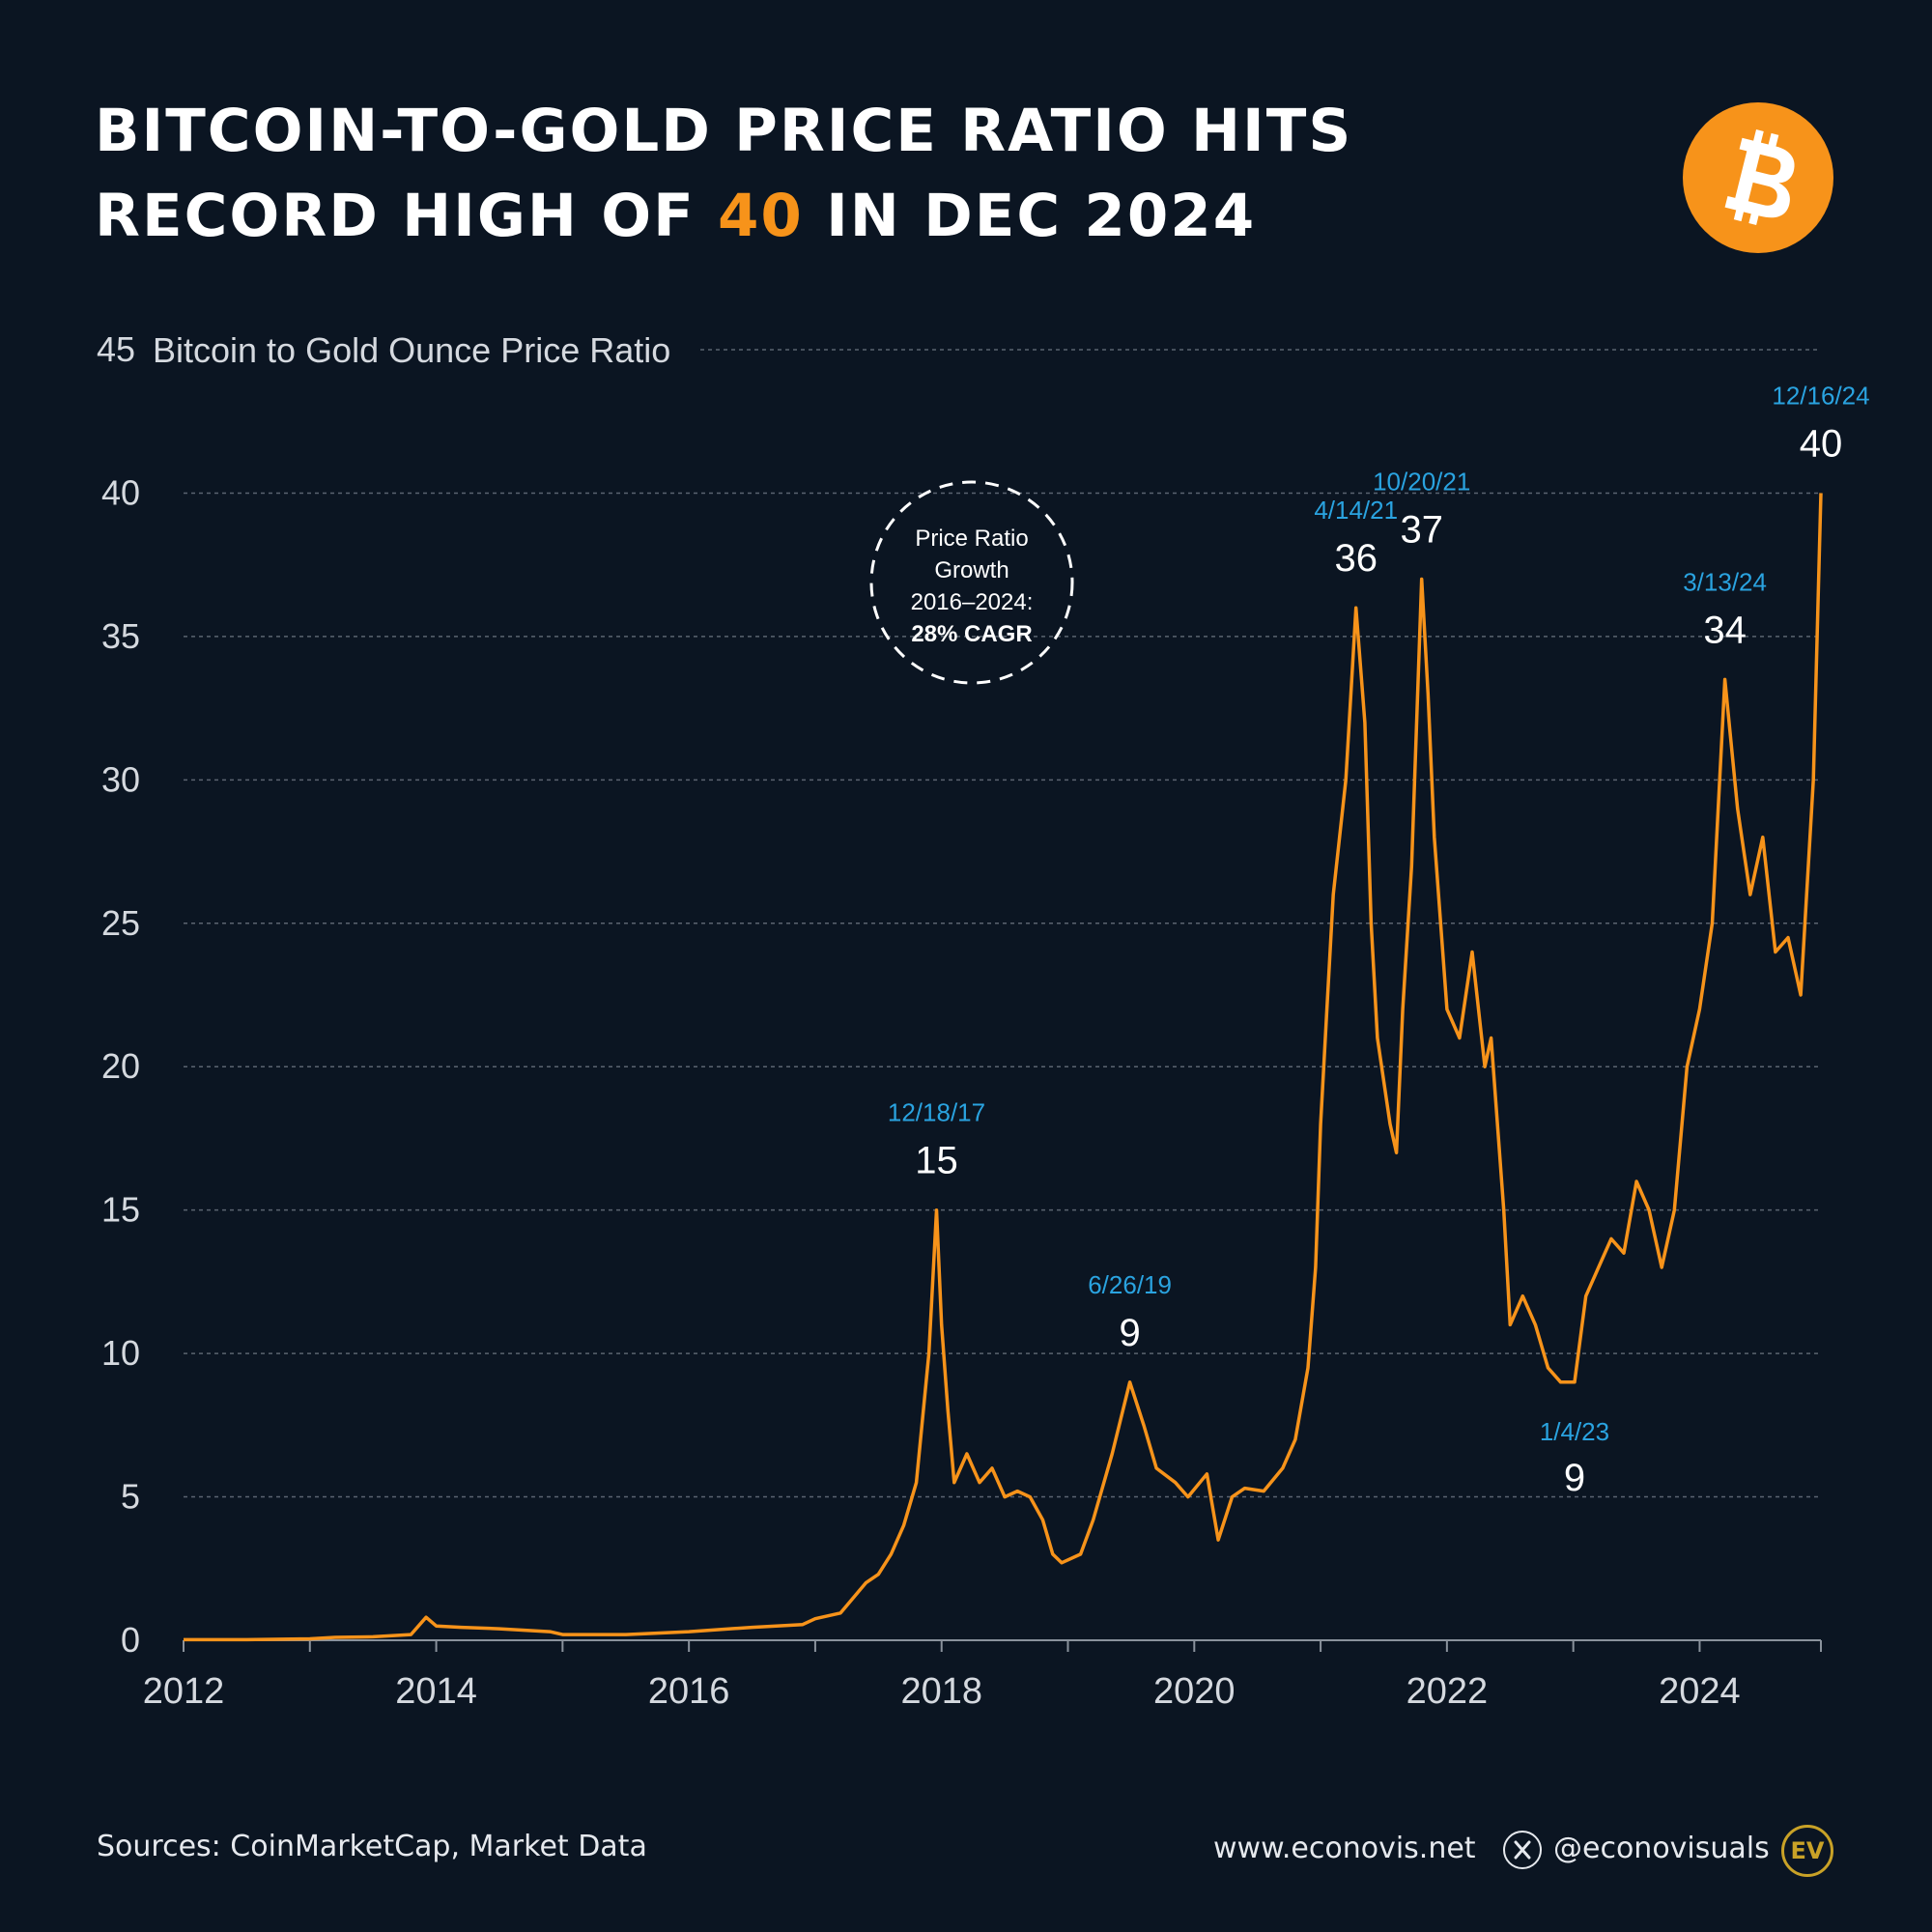  I want to click on y-tick-label-40: 40, so click(120, 492).